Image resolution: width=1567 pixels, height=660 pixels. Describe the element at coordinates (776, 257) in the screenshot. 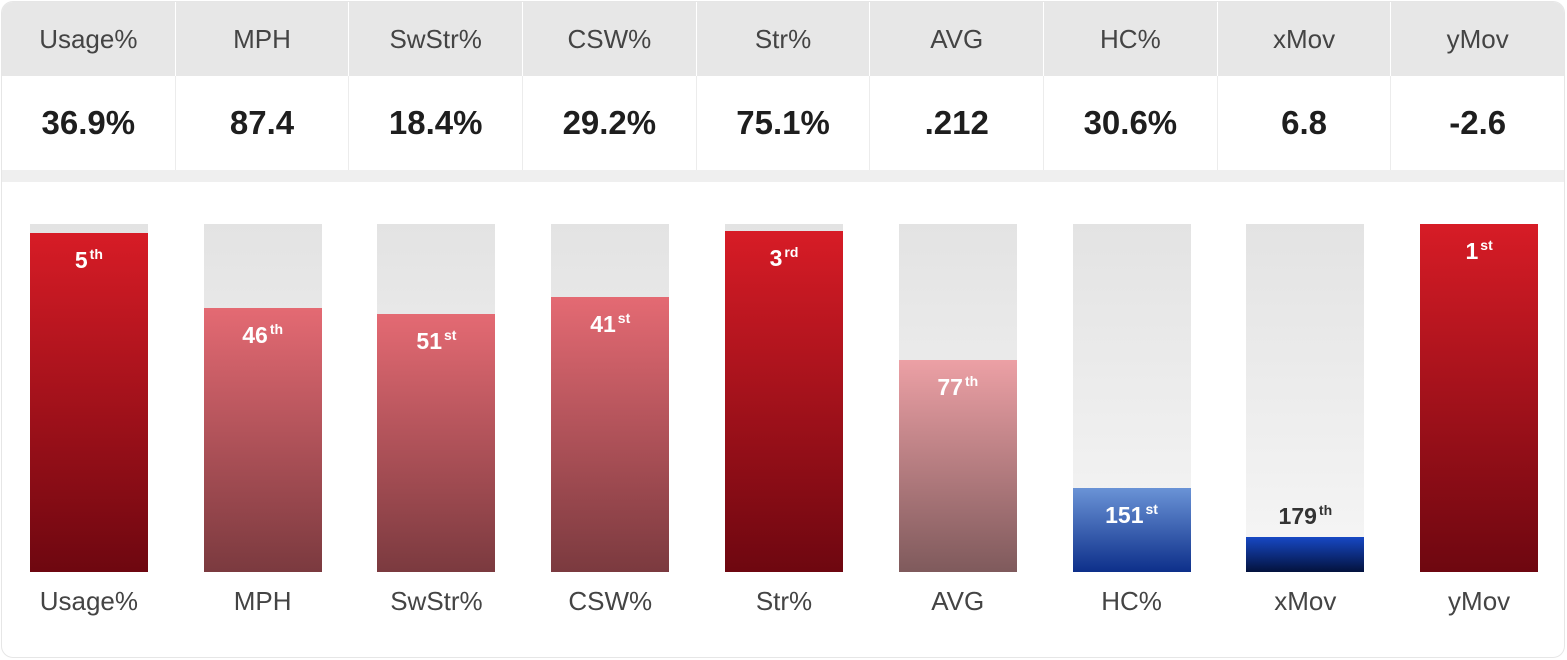

I see `rank-number: 3` at that location.